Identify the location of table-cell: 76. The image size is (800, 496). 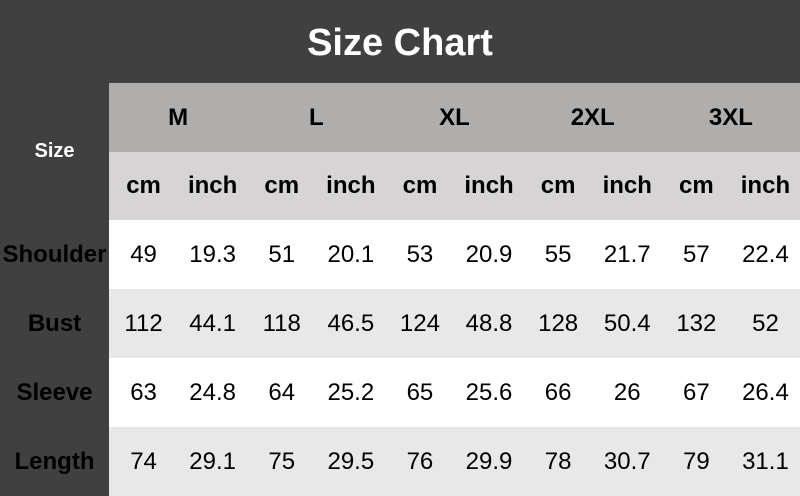
(420, 461).